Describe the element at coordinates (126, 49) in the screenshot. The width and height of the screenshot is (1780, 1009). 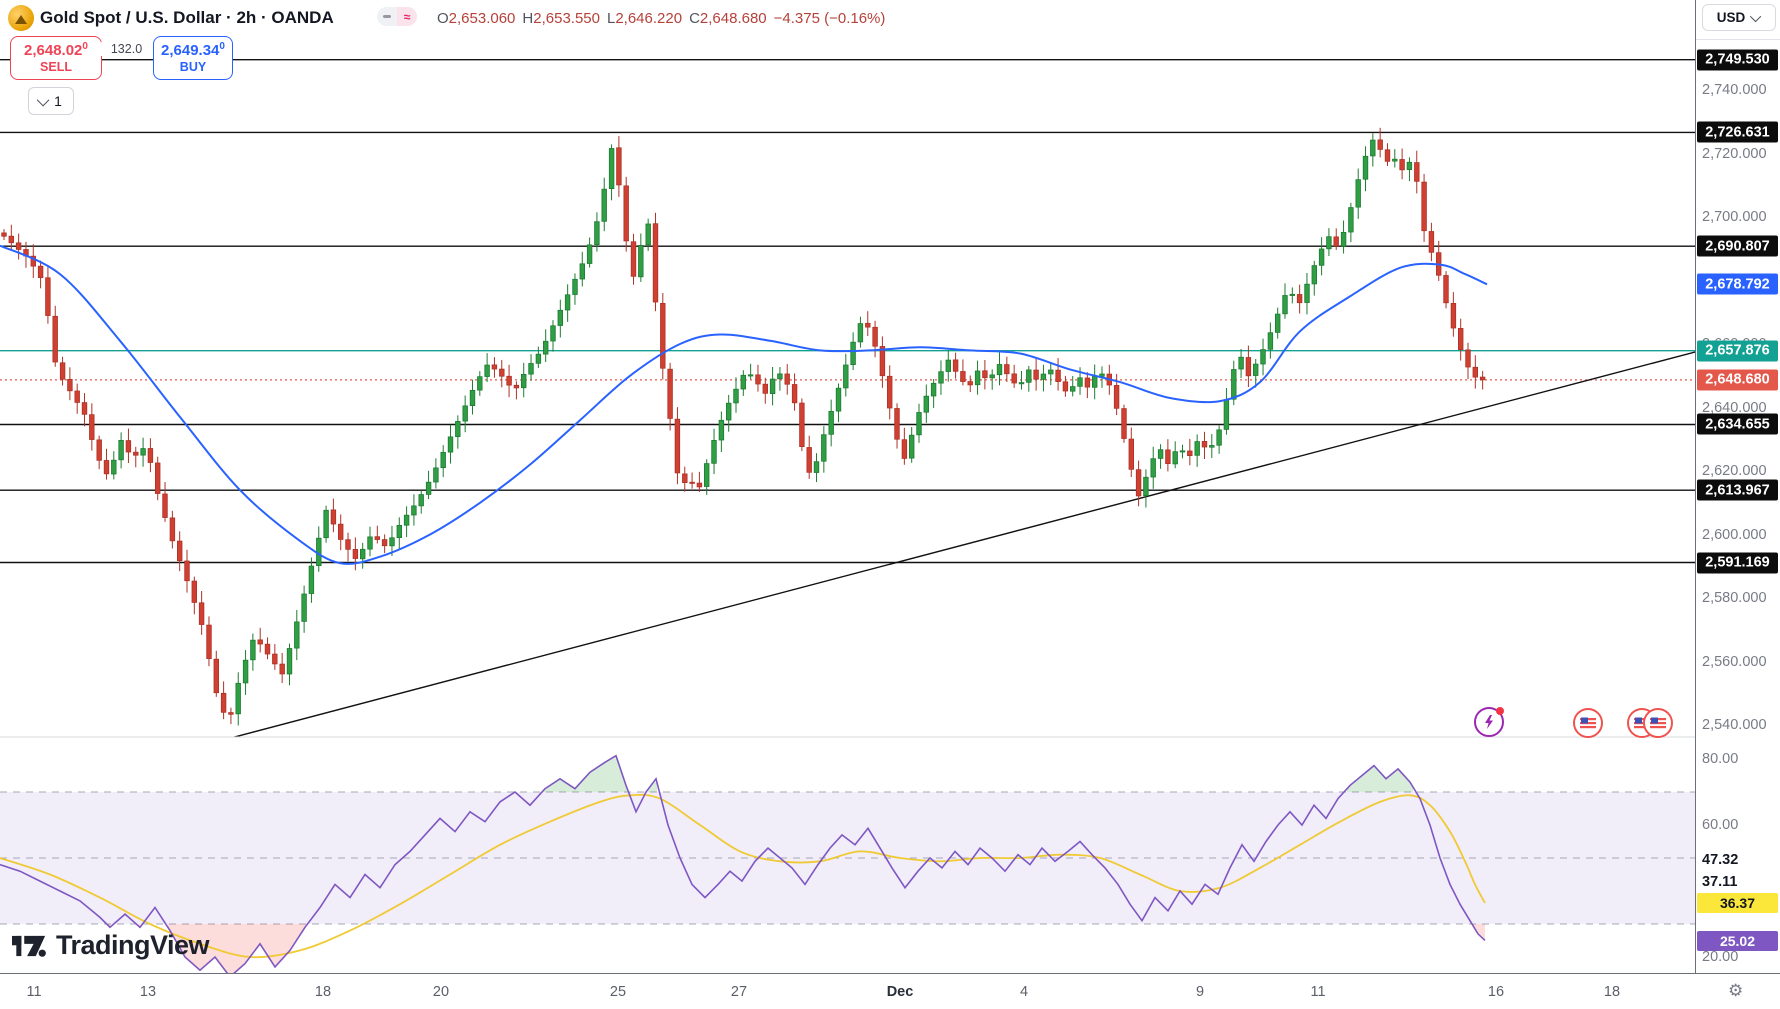
I see `spread-value: 132.0` at that location.